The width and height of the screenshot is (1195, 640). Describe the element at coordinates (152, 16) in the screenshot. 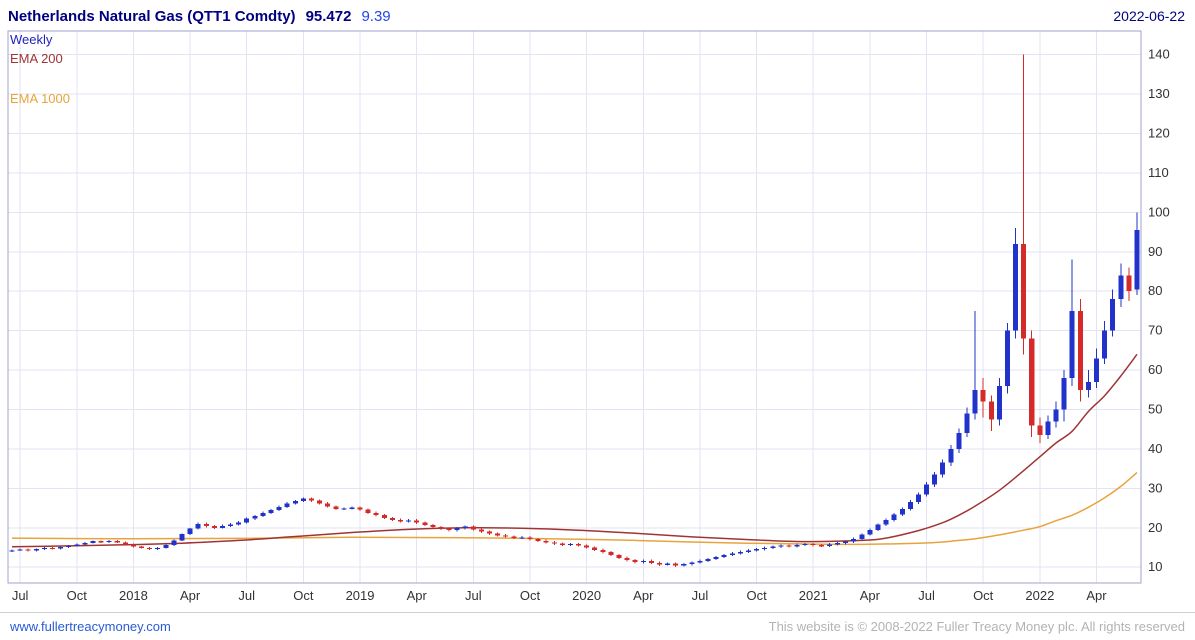

I see `instrument-title: Netherlands Natural Gas (QTT1 Comdty)` at that location.